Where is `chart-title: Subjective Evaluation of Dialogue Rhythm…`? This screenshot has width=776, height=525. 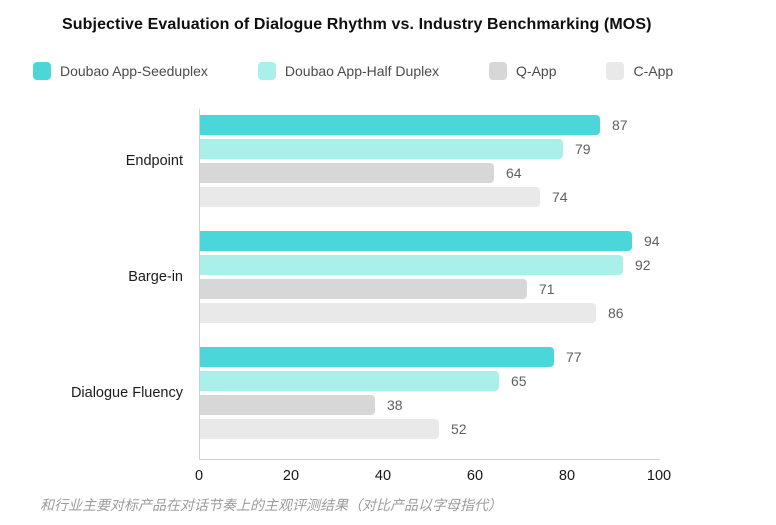 chart-title: Subjective Evaluation of Dialogue Rhythm… is located at coordinates (357, 24).